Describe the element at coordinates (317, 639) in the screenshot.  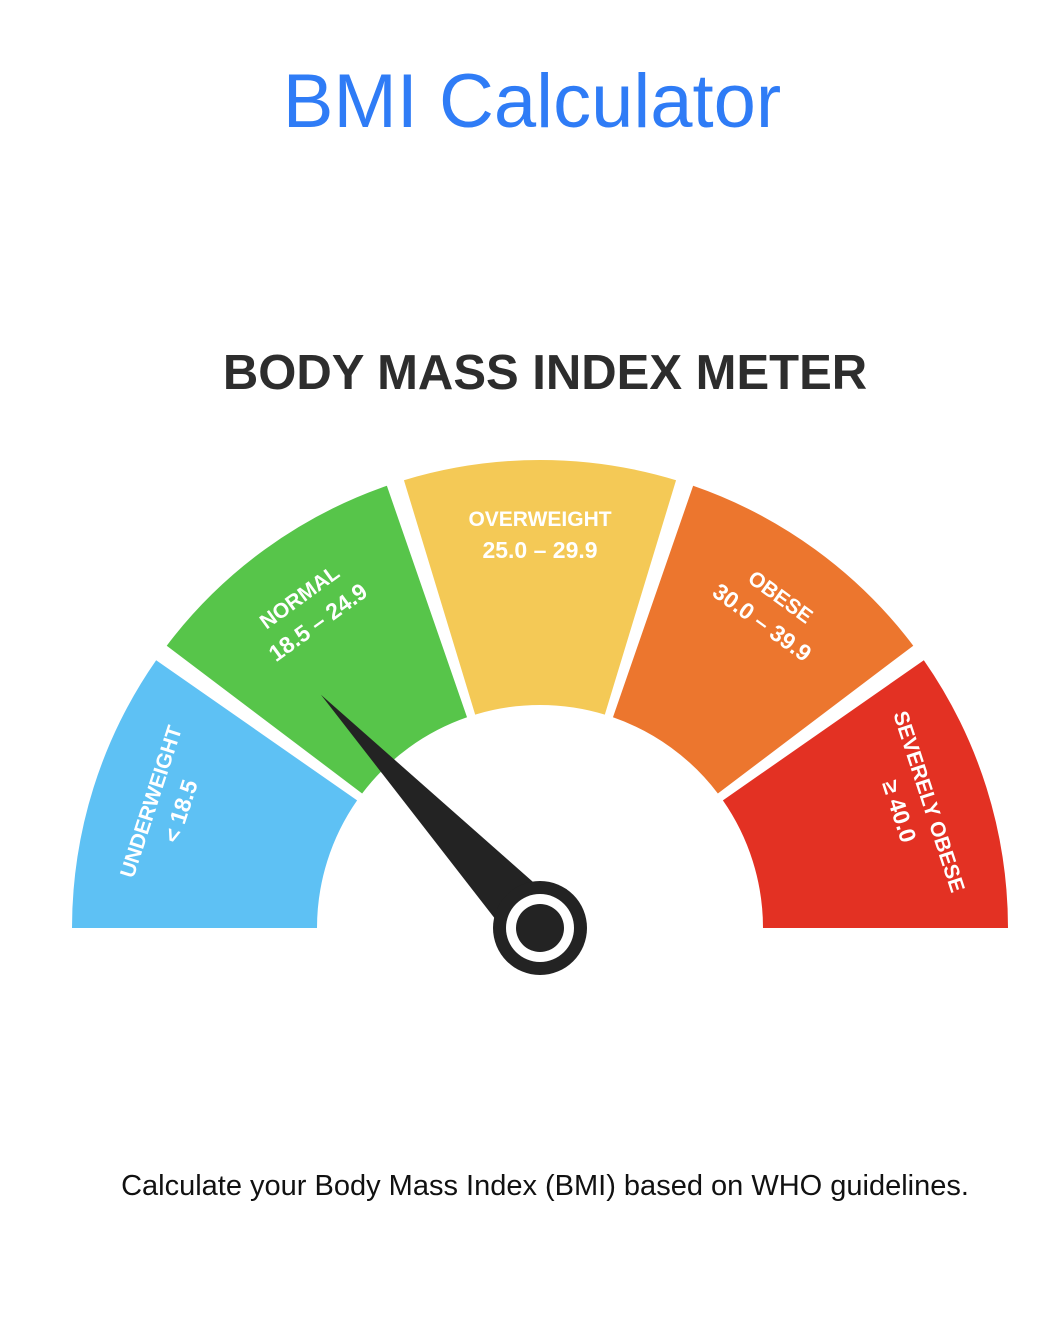
I see `zone-normal` at that location.